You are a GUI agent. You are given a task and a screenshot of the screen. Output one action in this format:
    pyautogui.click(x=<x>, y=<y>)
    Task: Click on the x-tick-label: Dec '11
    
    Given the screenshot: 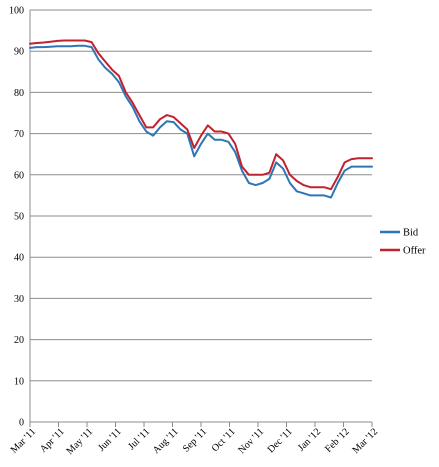 What is the action you would take?
    pyautogui.click(x=280, y=440)
    